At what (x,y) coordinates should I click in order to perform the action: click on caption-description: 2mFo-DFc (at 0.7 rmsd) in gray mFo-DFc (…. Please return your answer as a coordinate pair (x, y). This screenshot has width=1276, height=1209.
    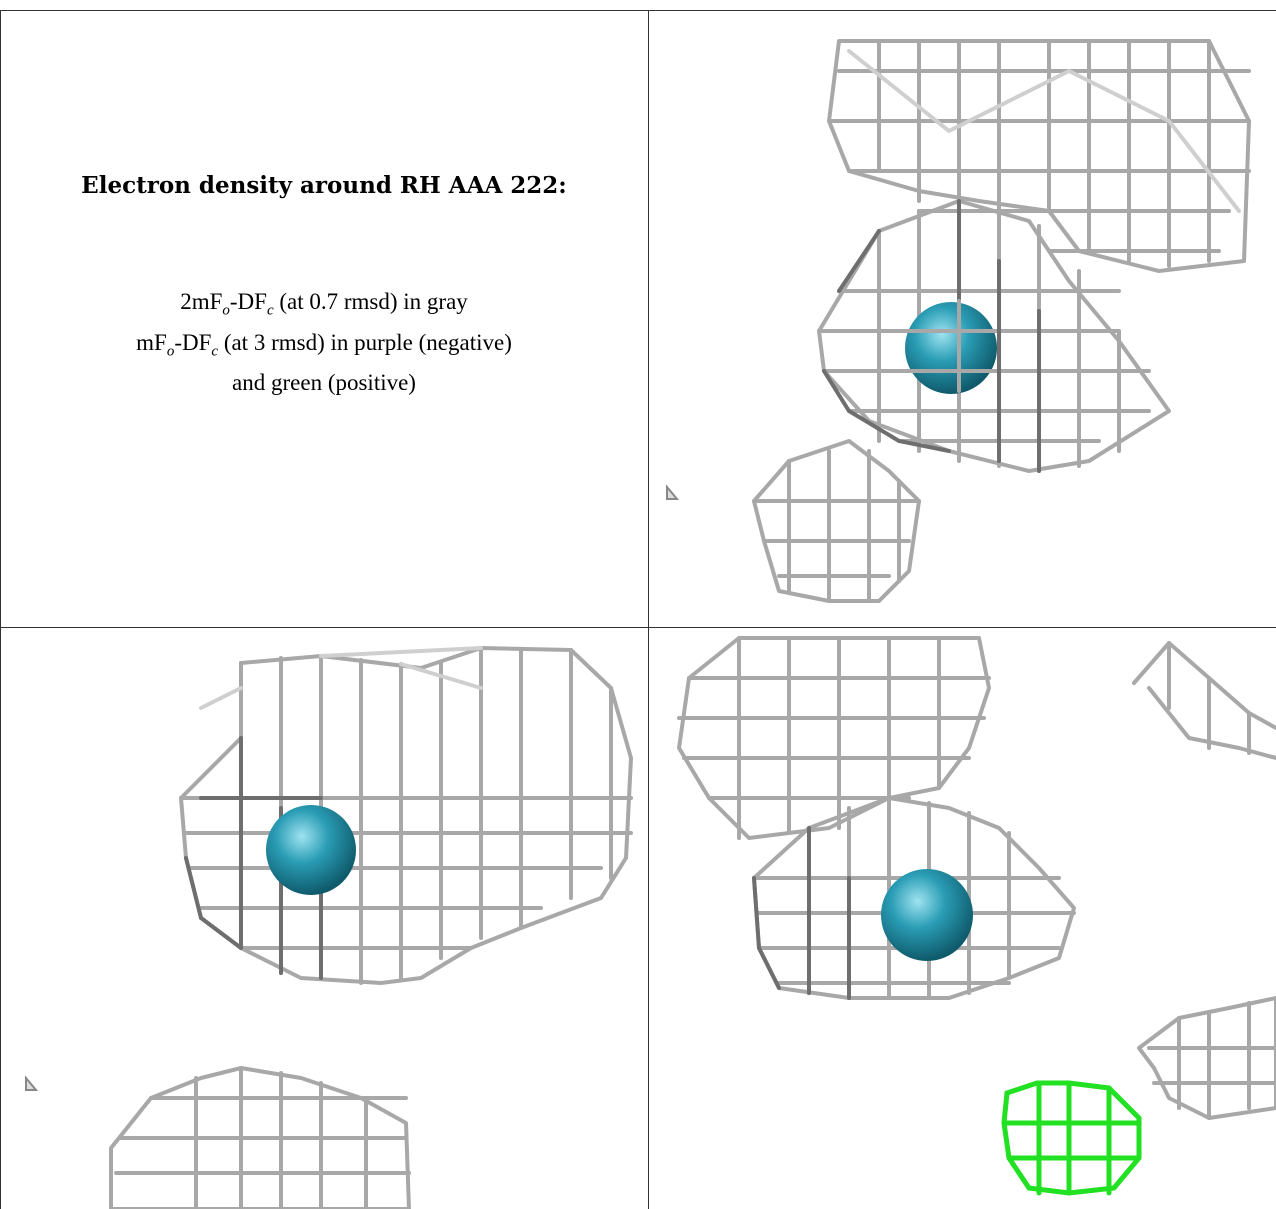
    Looking at the image, I should click on (324, 342).